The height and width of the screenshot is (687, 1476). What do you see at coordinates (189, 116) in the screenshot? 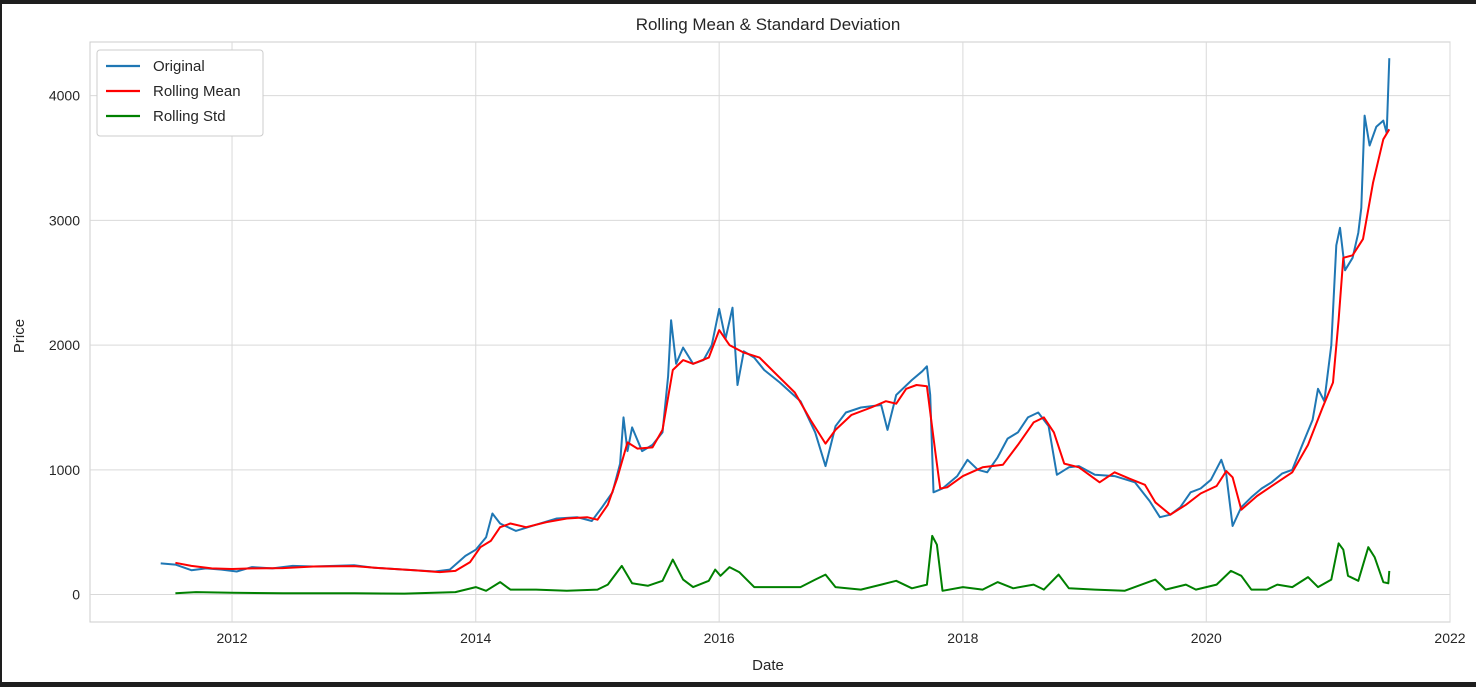
I see `legend-label-rolling-std: Rolling Std` at bounding box center [189, 116].